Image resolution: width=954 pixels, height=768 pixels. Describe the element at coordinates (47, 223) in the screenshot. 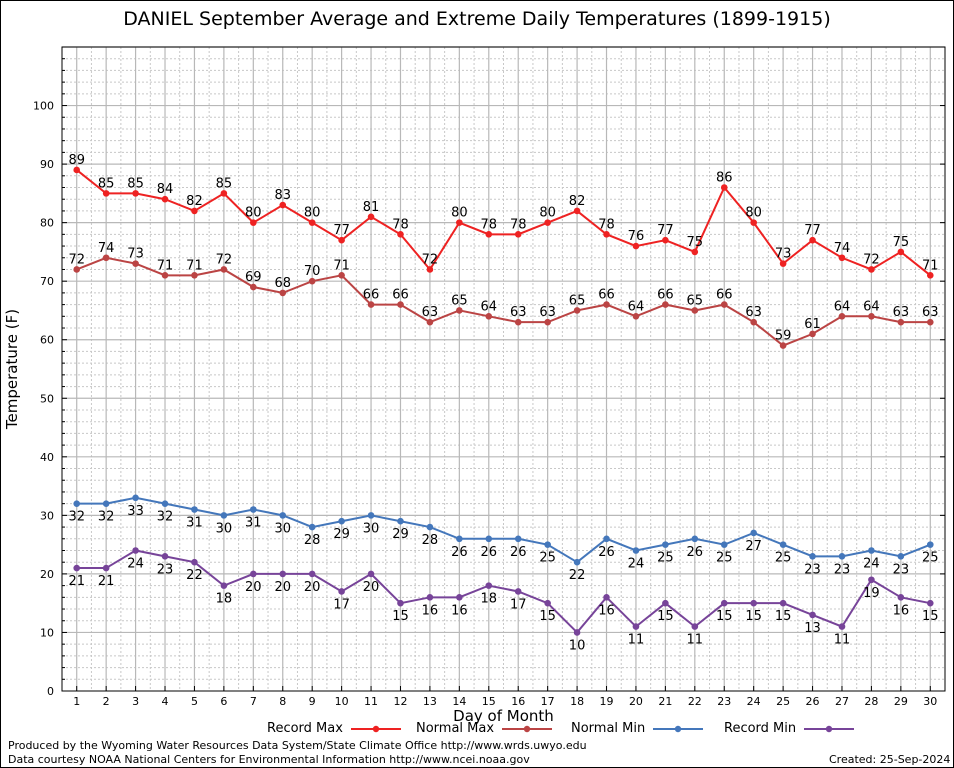

I see `y-tick-label: 80` at that location.